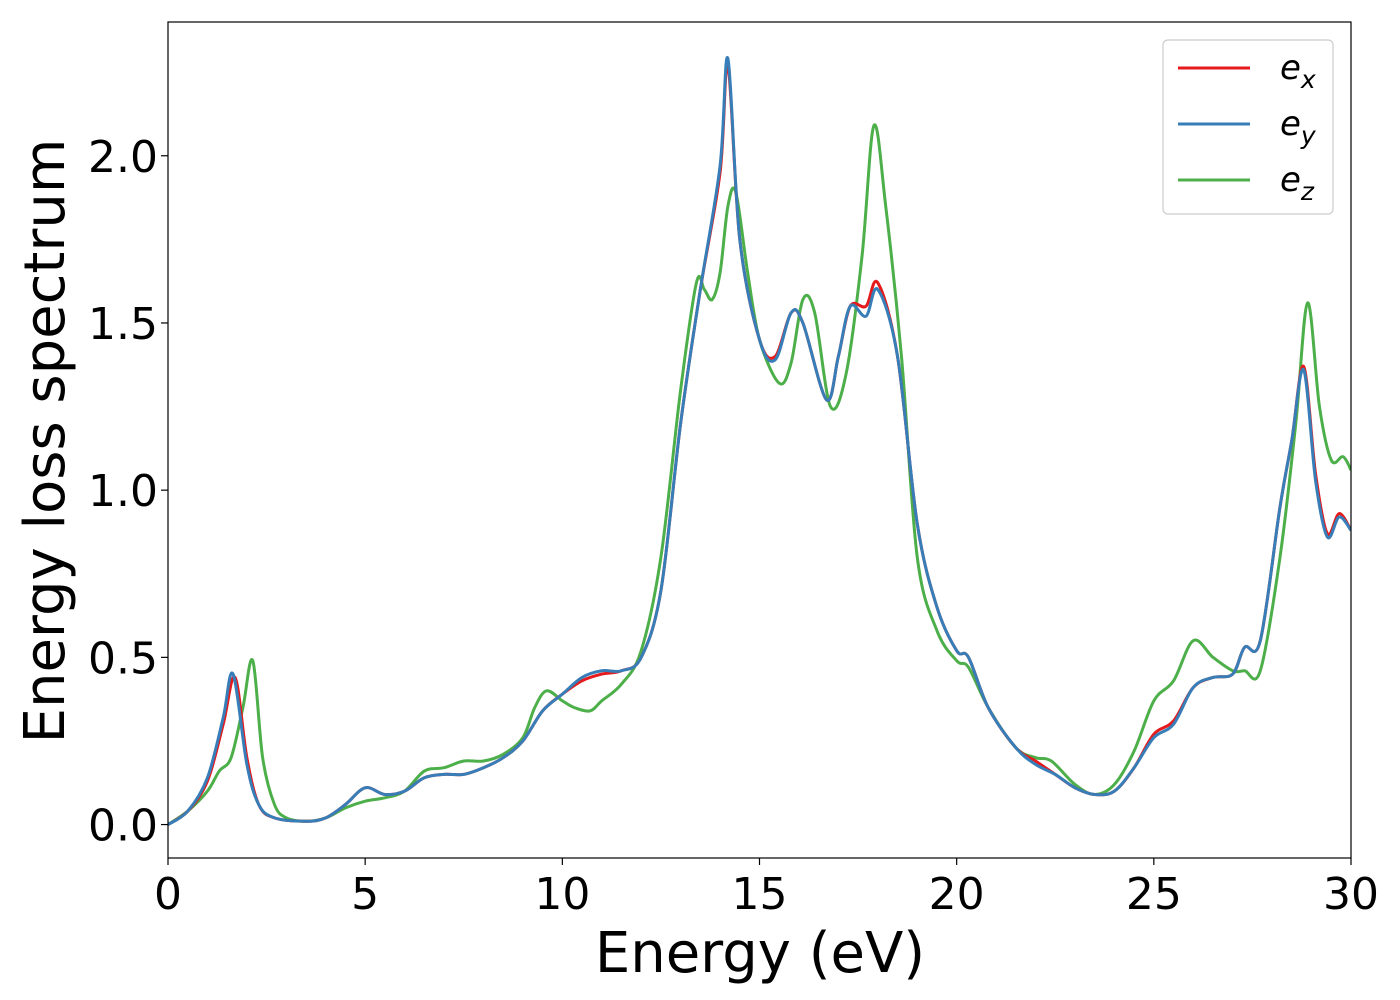  Describe the element at coordinates (1307, 191) in the screenshot. I see `legend-subscript: z` at that location.